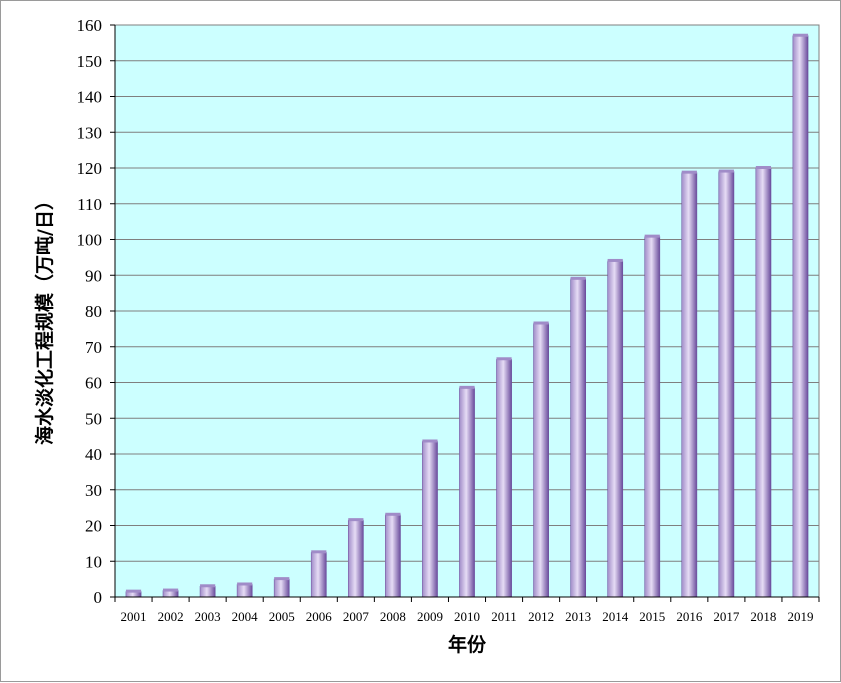 This screenshot has width=841, height=683. Describe the element at coordinates (245, 584) in the screenshot. I see `bar-cap-2004` at that location.